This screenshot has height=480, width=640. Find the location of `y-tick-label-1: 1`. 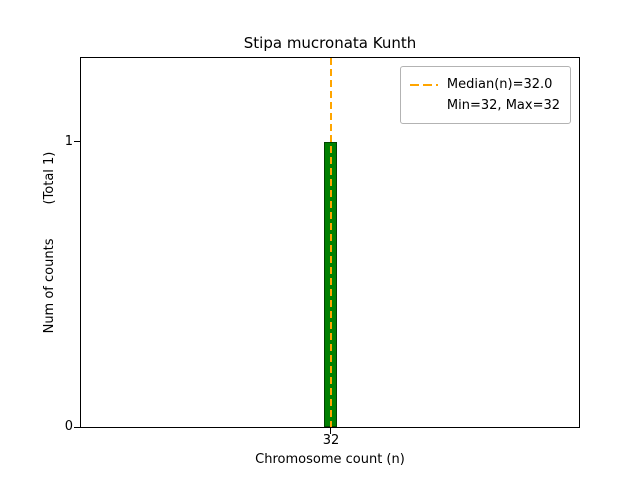

y-tick-label-1: 1 is located at coordinates (68, 141).